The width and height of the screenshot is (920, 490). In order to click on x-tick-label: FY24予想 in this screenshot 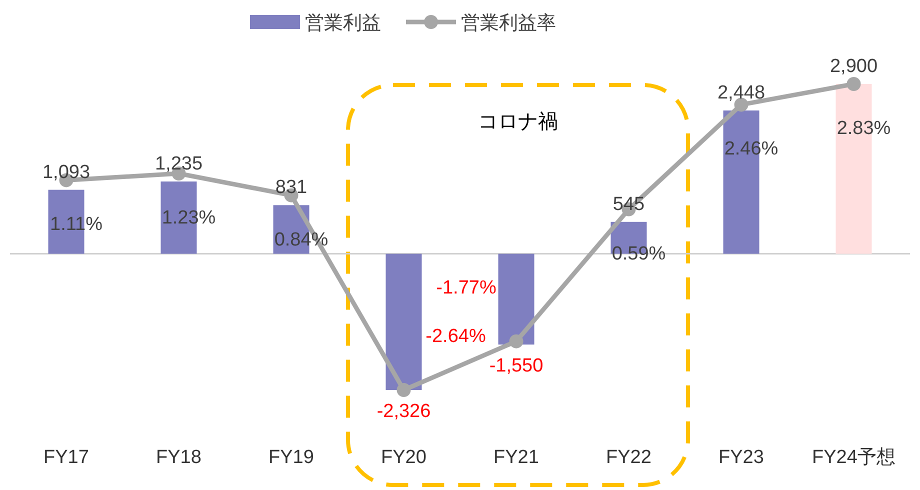, I will do `click(854, 457)`.